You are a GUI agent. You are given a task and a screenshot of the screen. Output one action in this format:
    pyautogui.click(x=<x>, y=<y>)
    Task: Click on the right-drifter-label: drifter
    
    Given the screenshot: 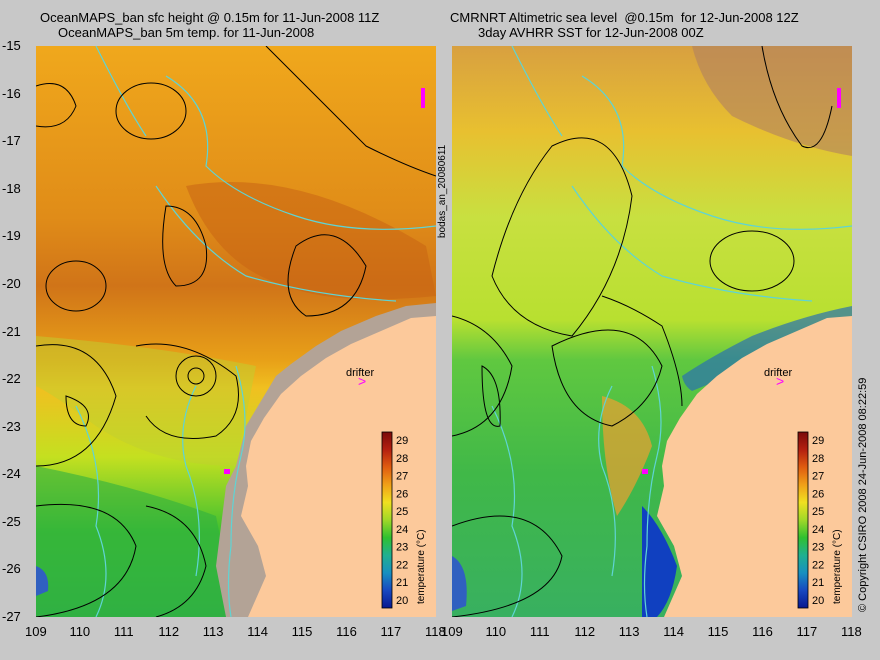 What is the action you would take?
    pyautogui.click(x=778, y=373)
    